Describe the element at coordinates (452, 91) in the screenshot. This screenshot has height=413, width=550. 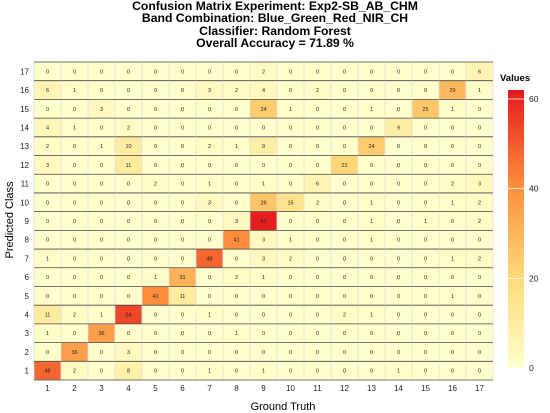
I see `cell-value-label: 29` at that location.